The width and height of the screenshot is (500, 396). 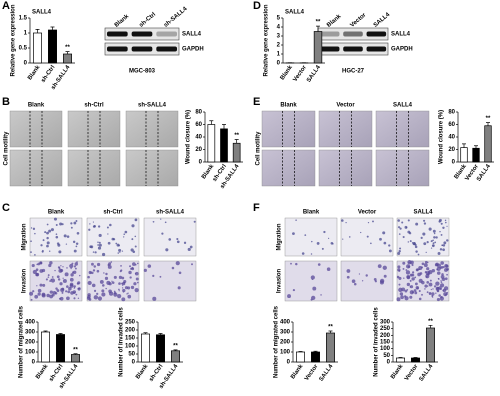 What do you see at coordinates (25, 280) in the screenshot?
I see `row-label: Invasion` at bounding box center [25, 280].